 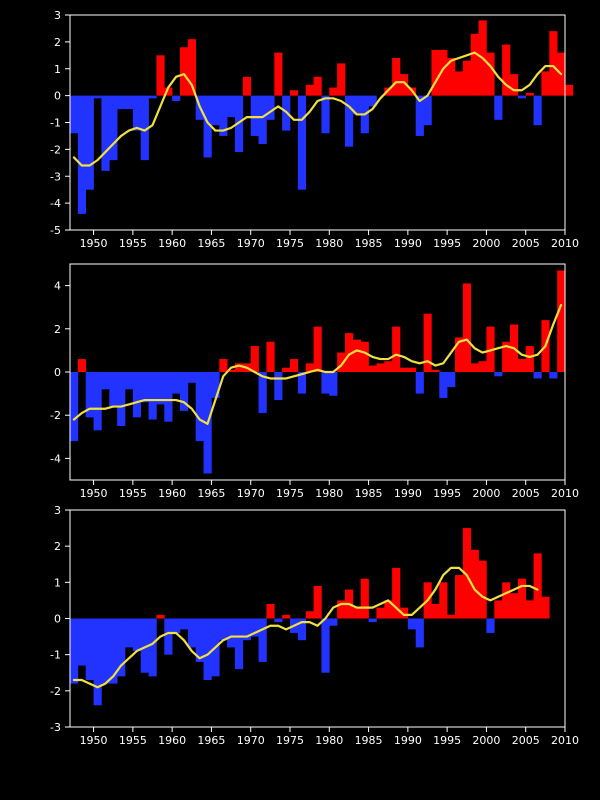 What do you see at coordinates (349, 352) in the screenshot?
I see `bar-1982` at bounding box center [349, 352].